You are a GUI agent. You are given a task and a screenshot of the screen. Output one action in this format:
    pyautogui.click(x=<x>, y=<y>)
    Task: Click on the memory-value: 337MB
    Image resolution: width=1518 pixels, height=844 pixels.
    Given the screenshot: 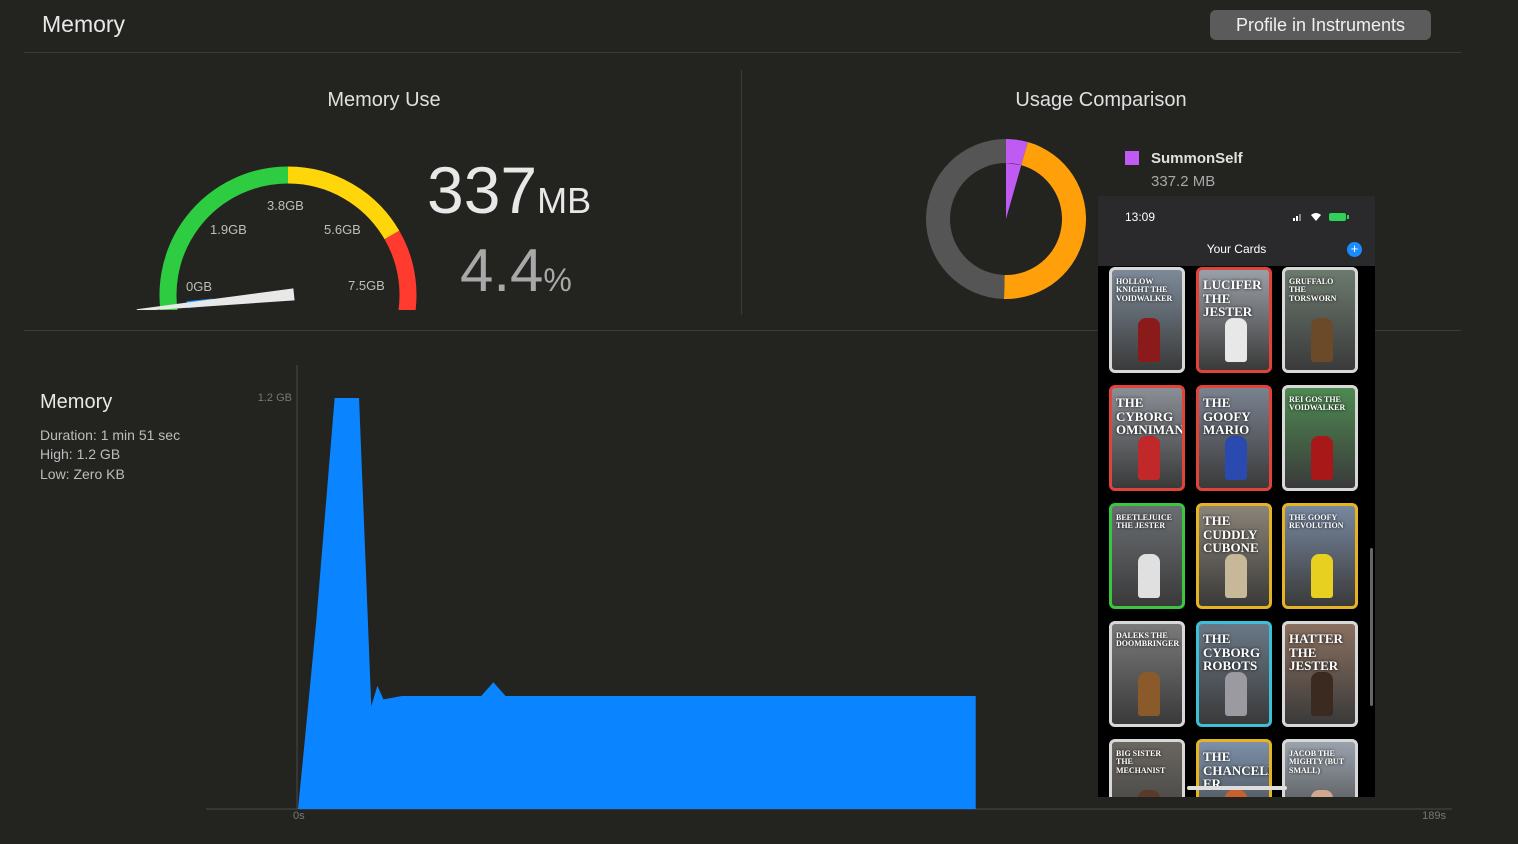 What is the action you would take?
    pyautogui.click(x=509, y=190)
    